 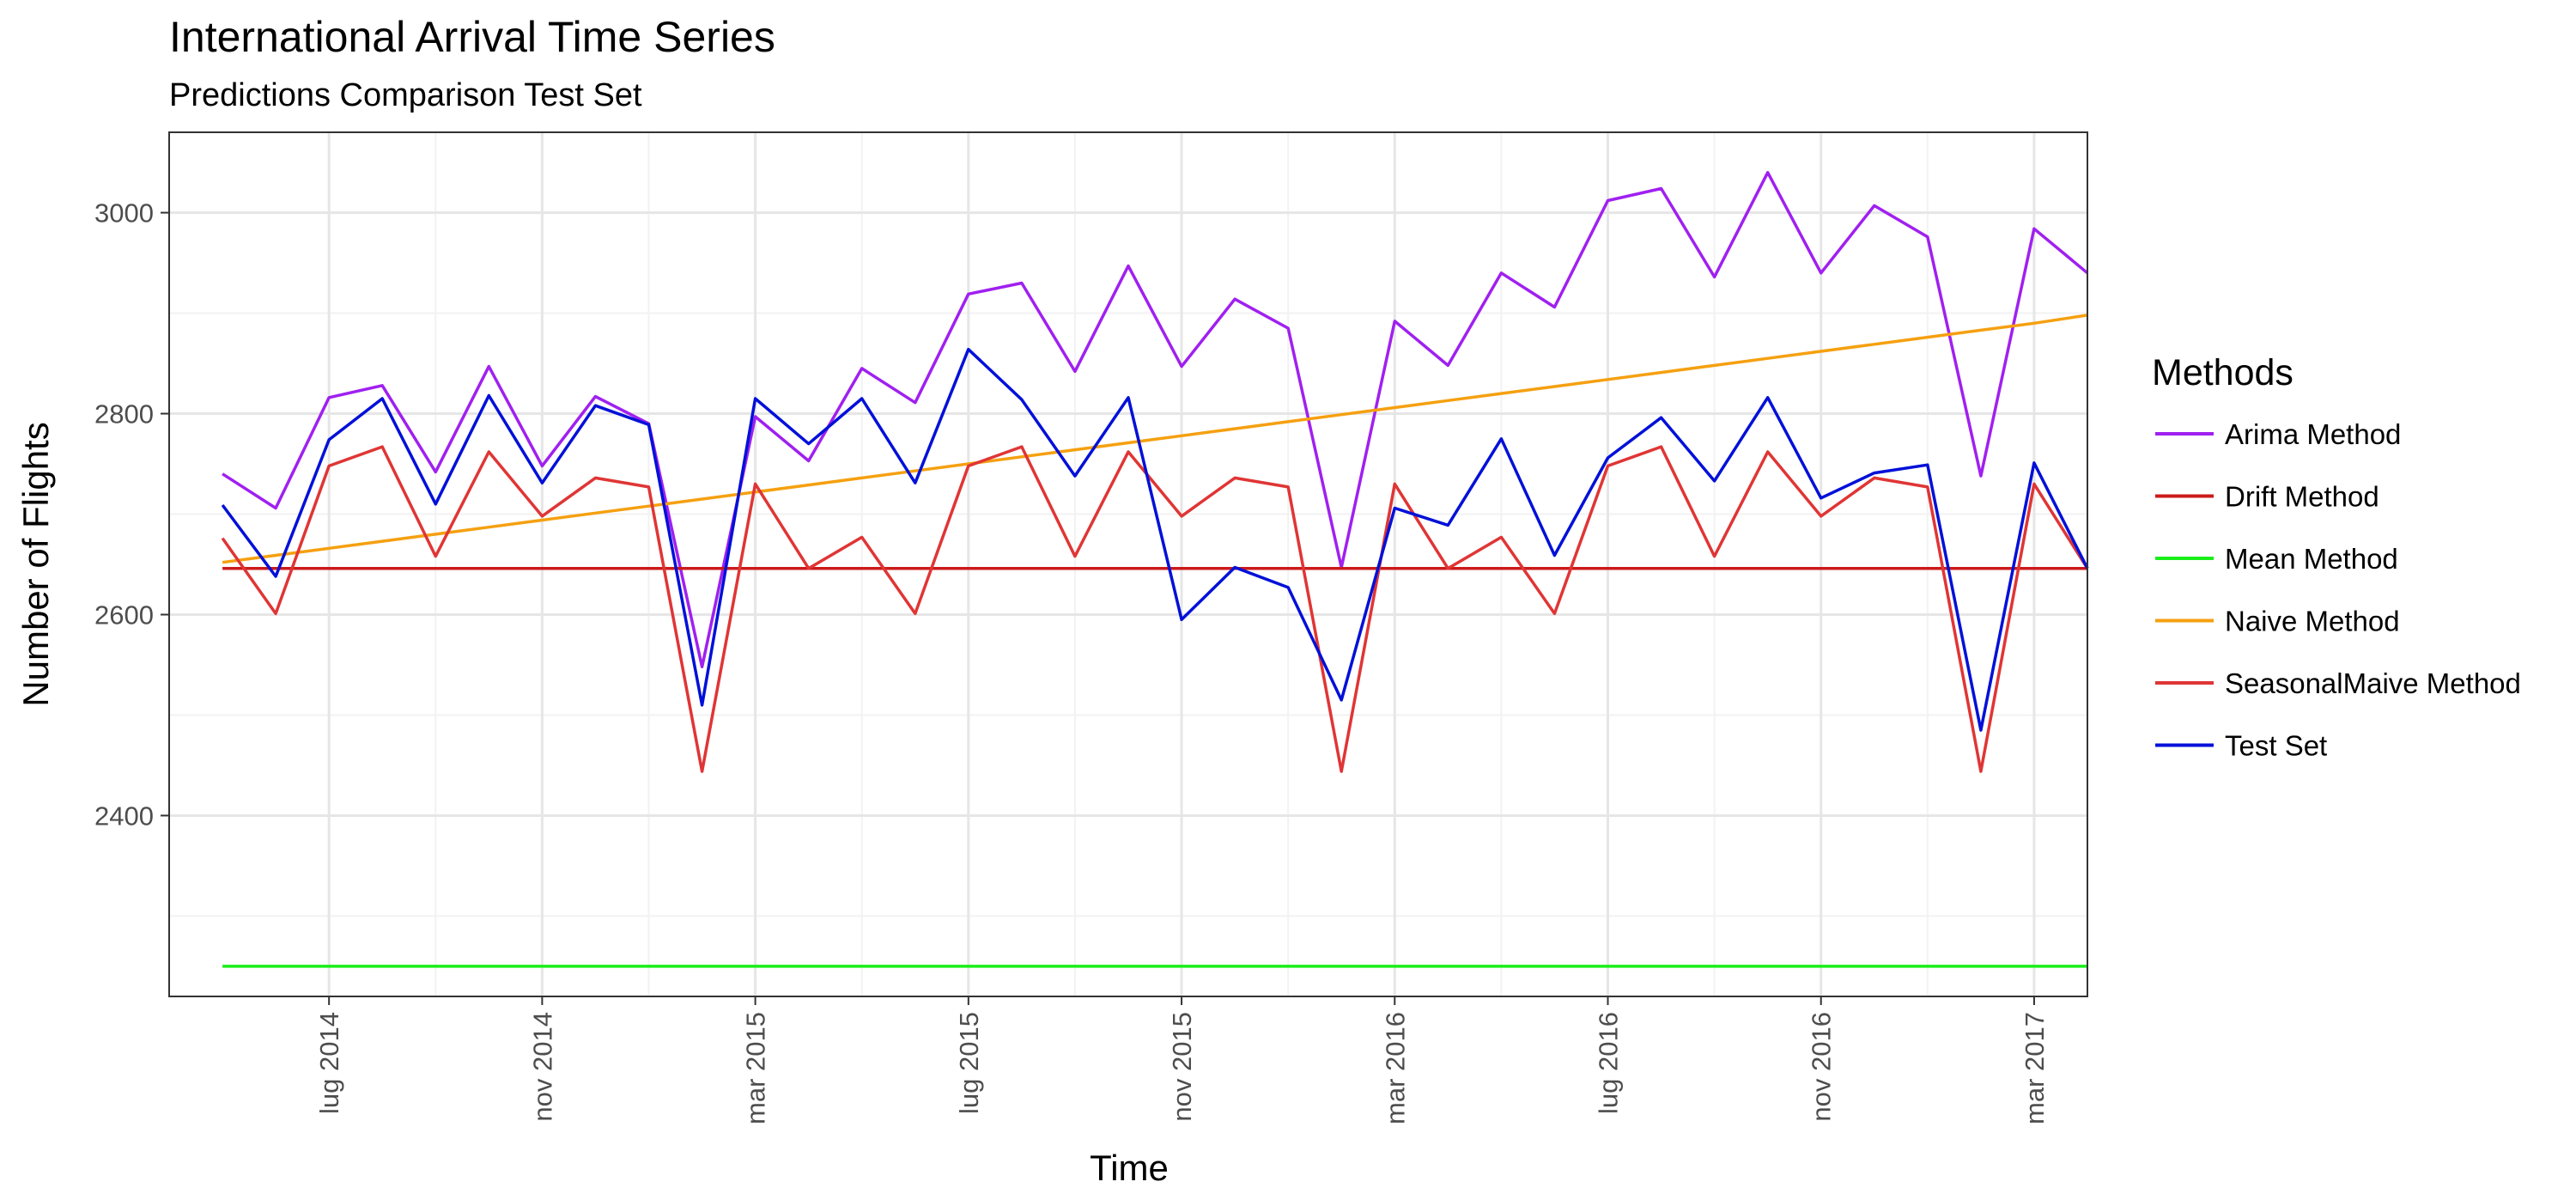 I want to click on y-tick-label: 2800, so click(x=124, y=414).